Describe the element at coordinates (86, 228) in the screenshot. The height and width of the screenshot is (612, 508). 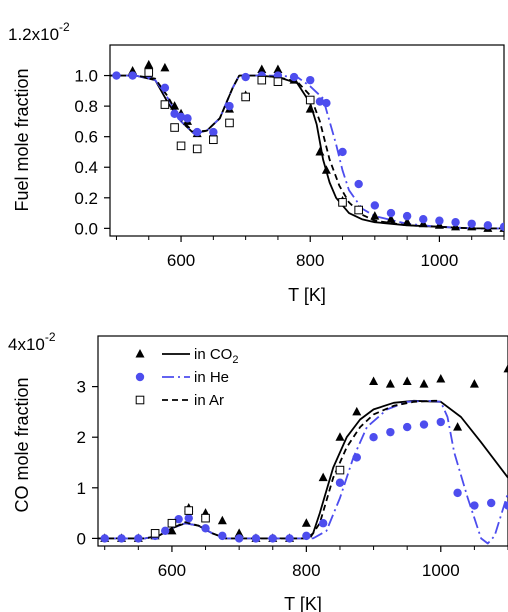
I see `y-tick-label: 0.0` at that location.